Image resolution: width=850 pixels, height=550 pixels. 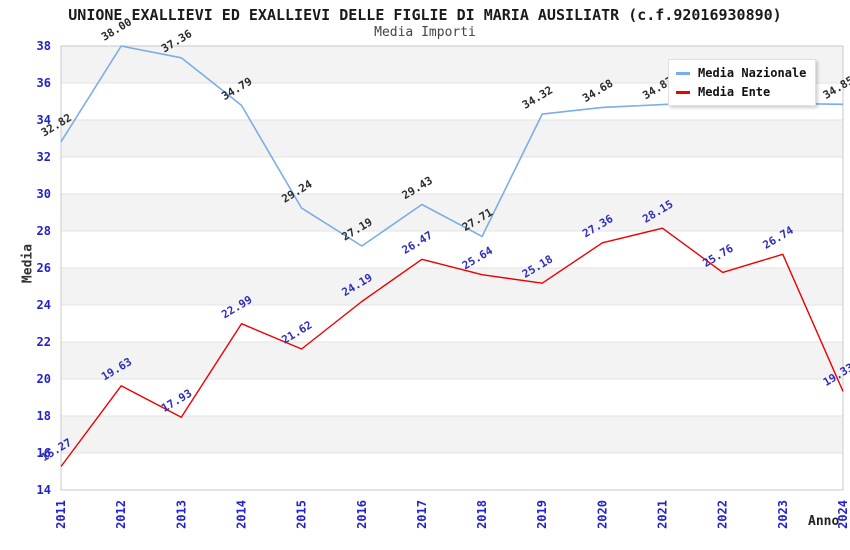 I want to click on y-tick-label: 22, so click(x=44, y=342).